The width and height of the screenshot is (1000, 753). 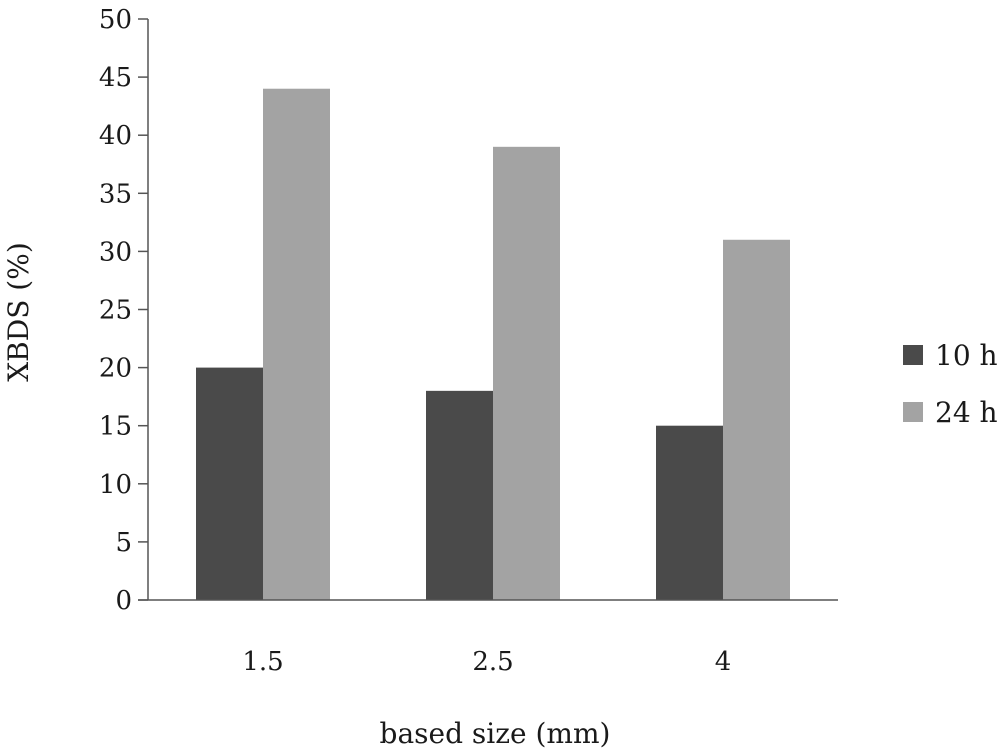 What do you see at coordinates (966, 412) in the screenshot?
I see `legend-label: 24 h` at bounding box center [966, 412].